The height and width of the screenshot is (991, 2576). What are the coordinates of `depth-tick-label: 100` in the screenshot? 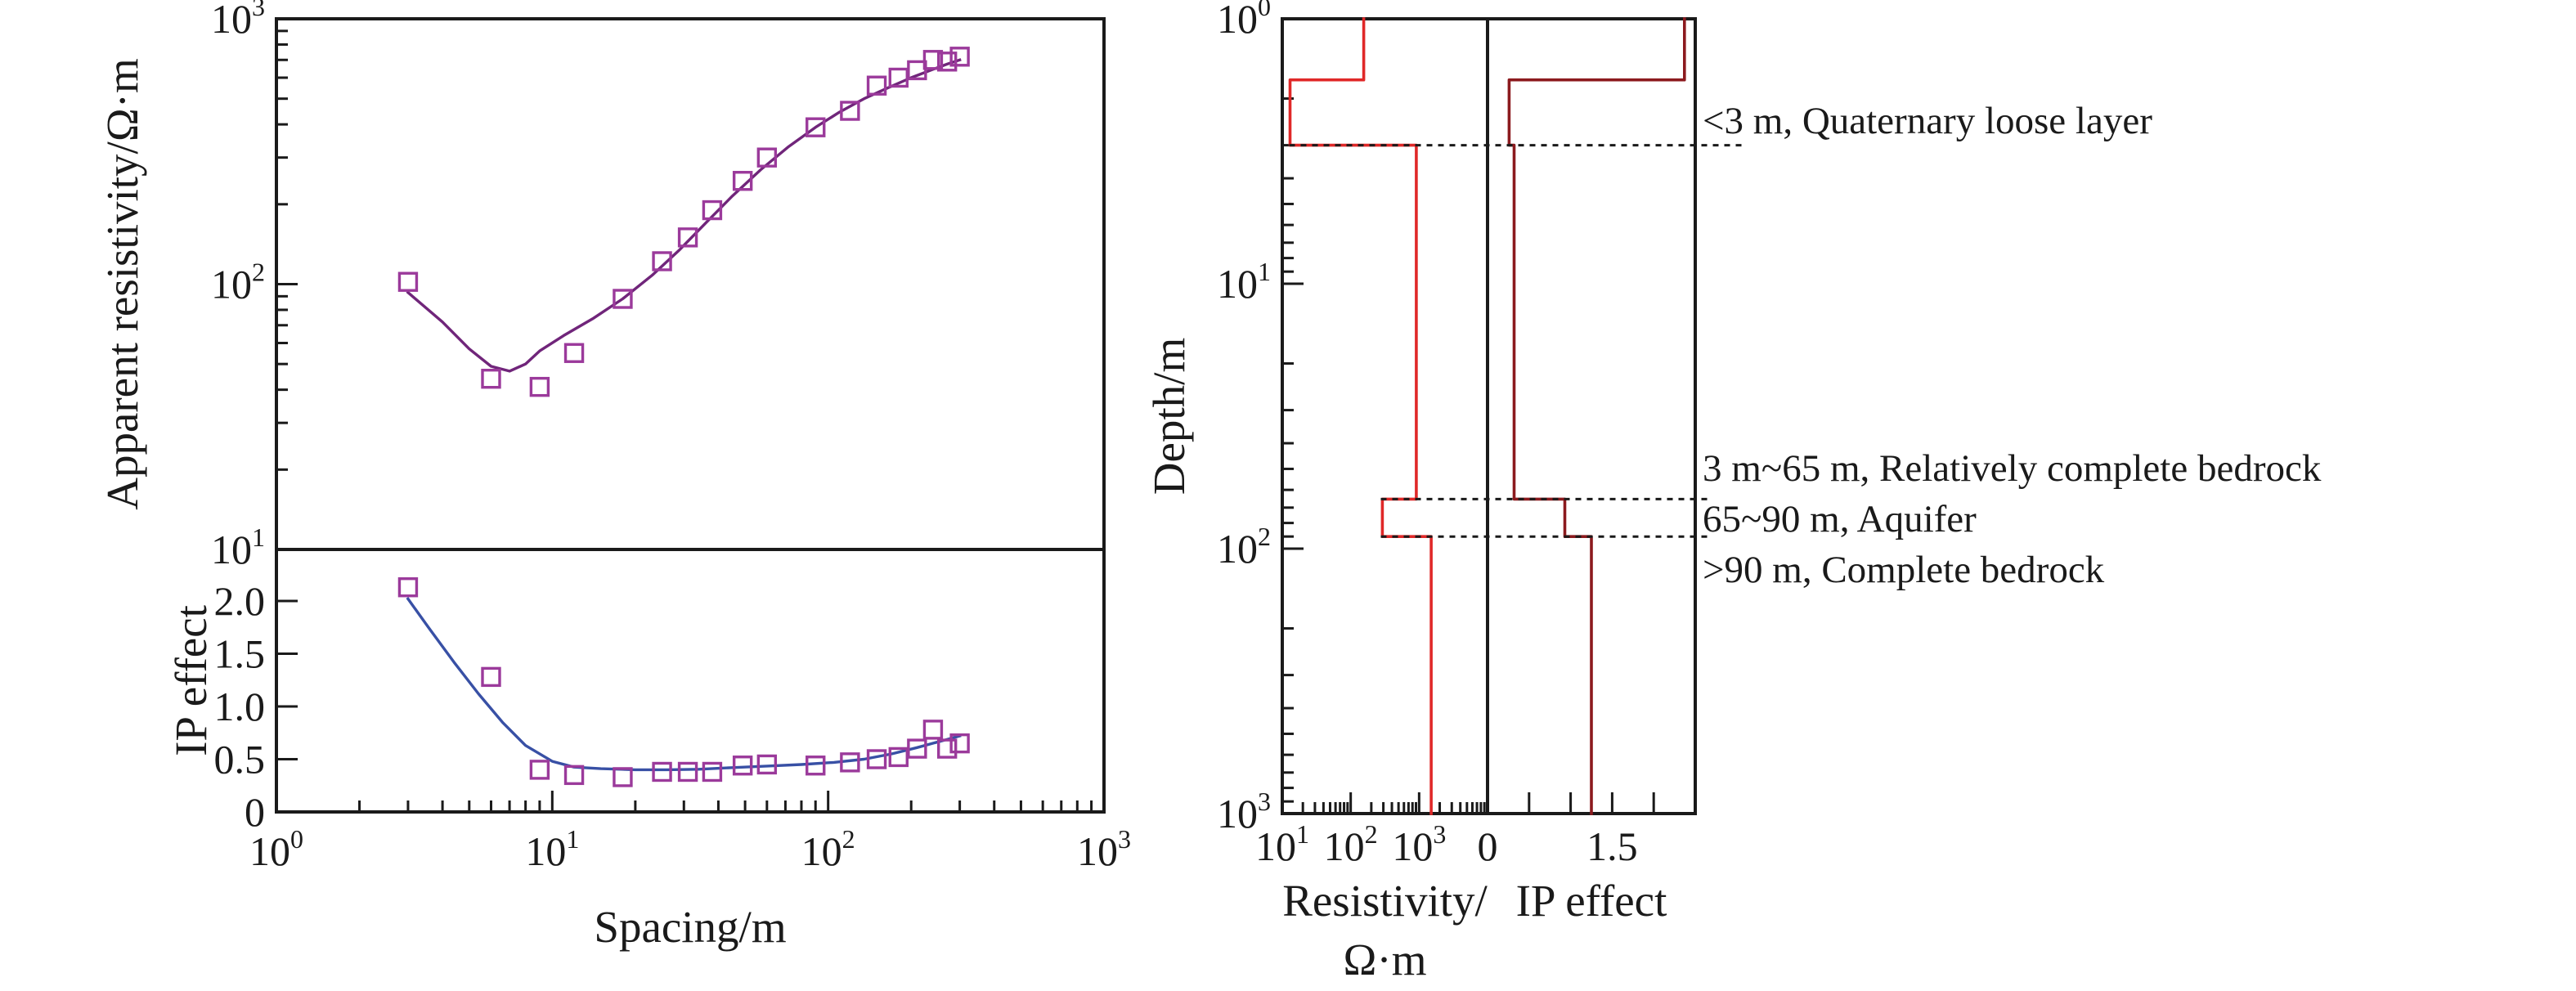 It's located at (1244, 21).